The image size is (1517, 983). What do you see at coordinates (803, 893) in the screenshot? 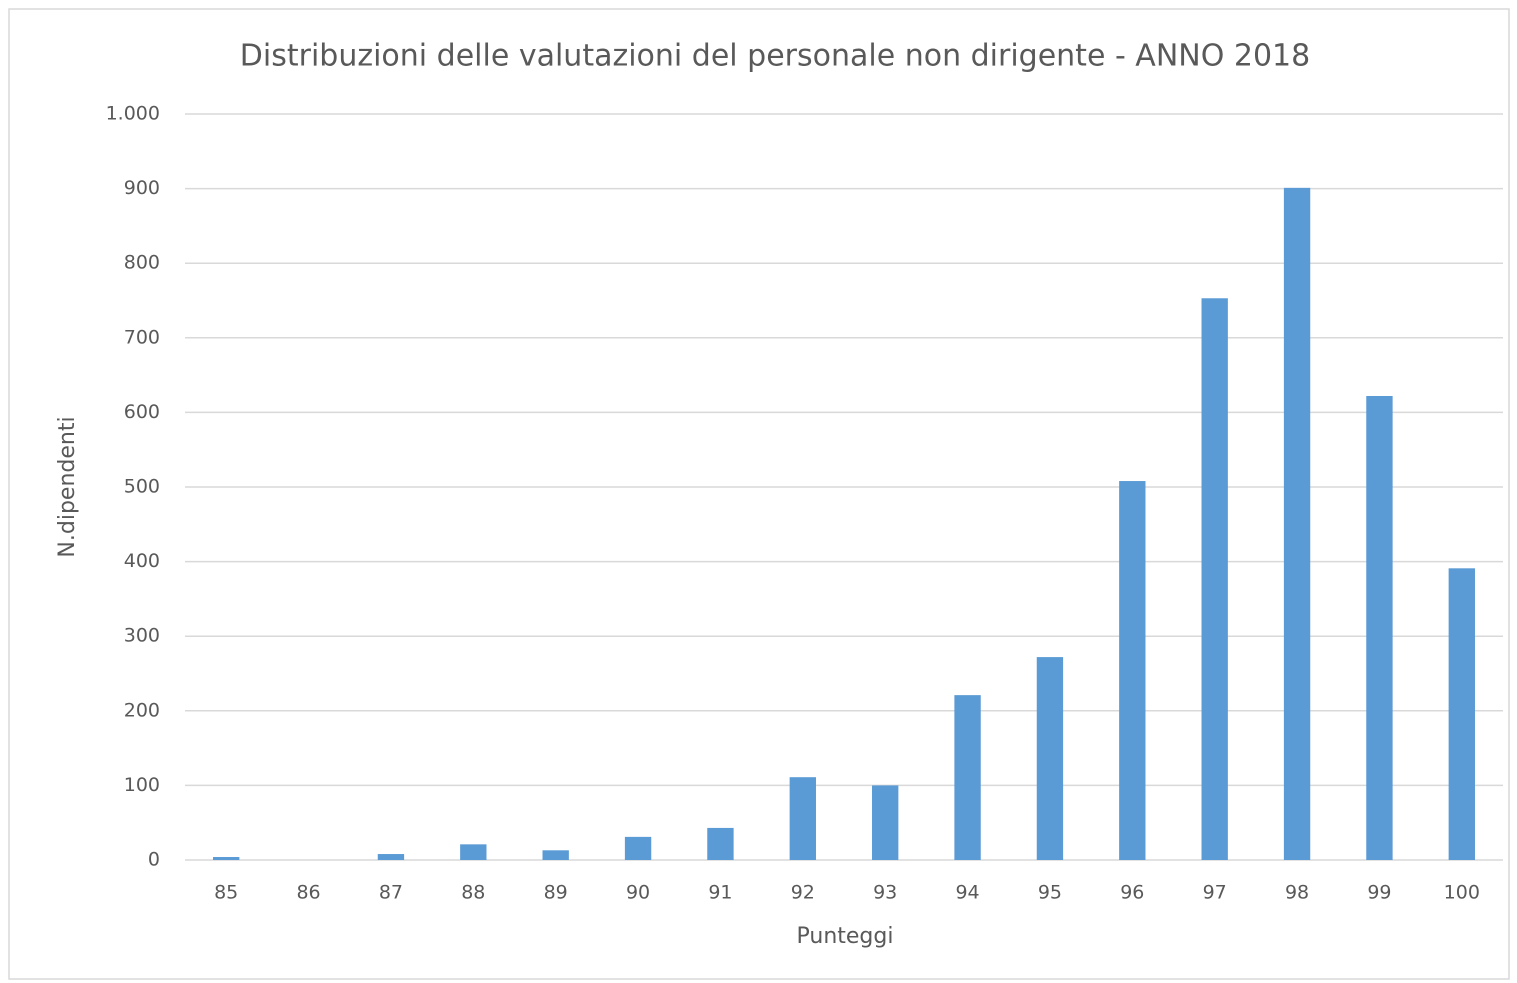
I see `x-tick-label: 92` at bounding box center [803, 893].